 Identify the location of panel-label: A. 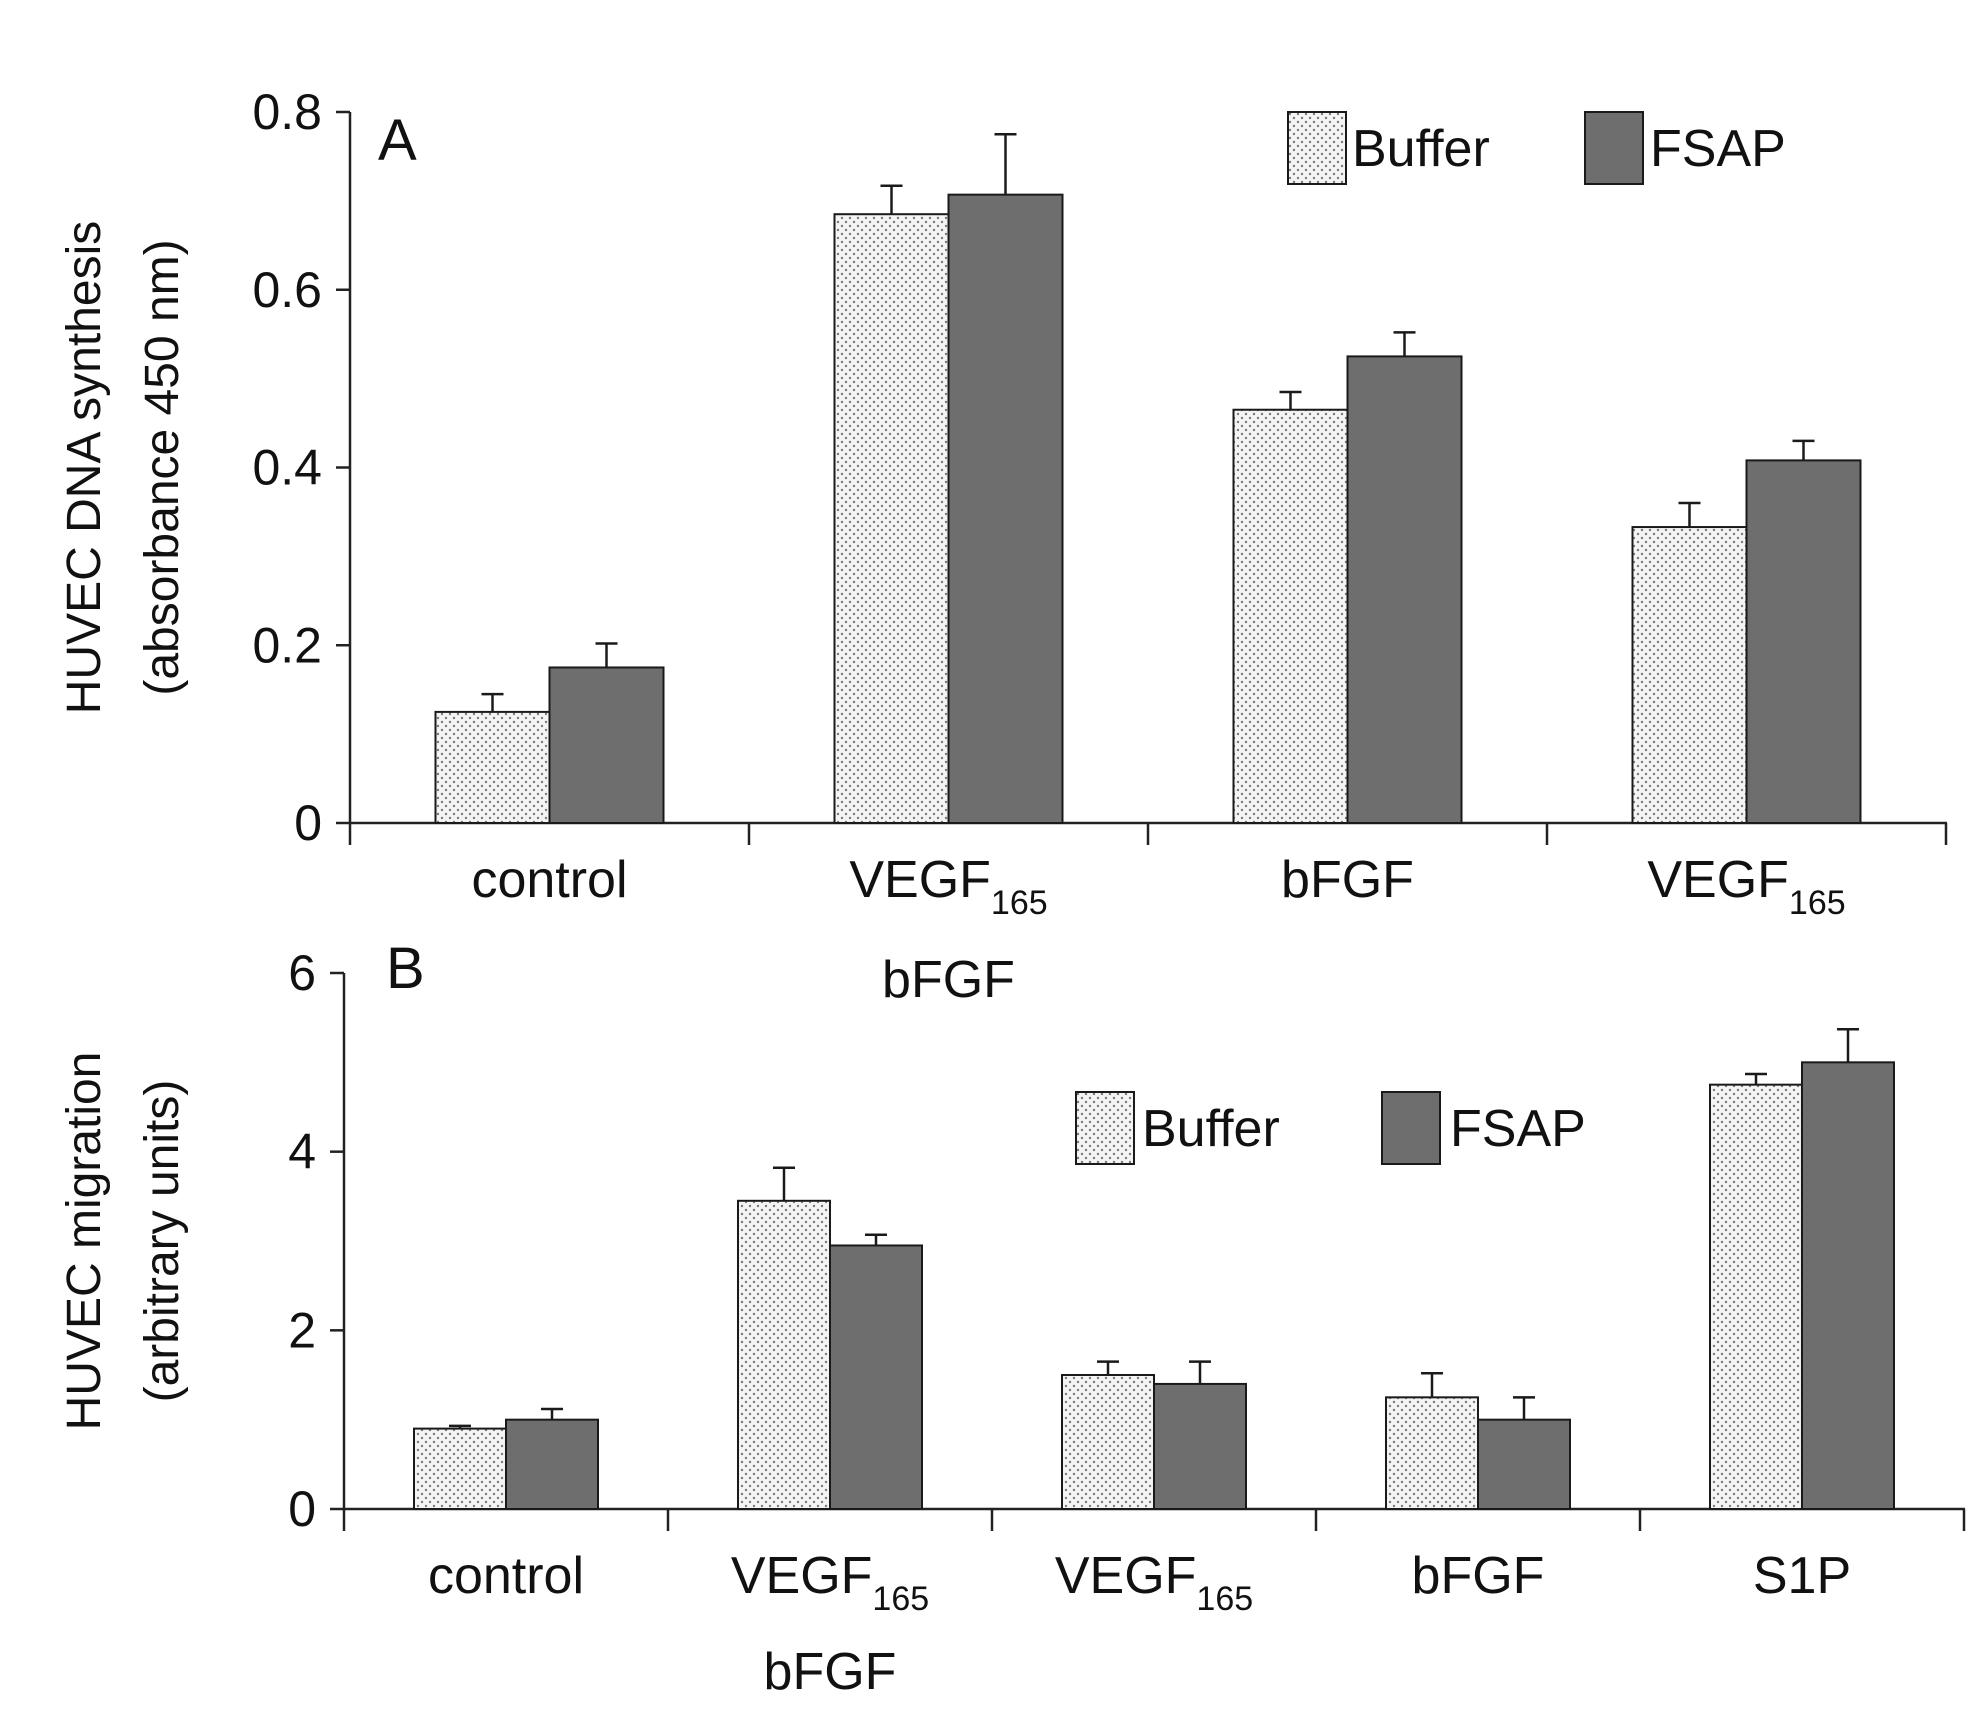
(397, 140).